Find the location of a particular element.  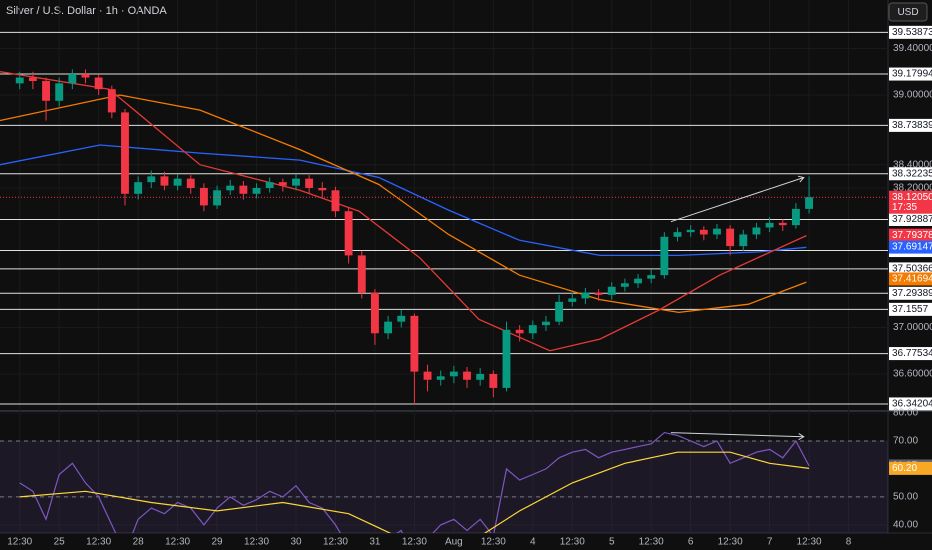

y-tick-label: 50.00 is located at coordinates (905, 497).